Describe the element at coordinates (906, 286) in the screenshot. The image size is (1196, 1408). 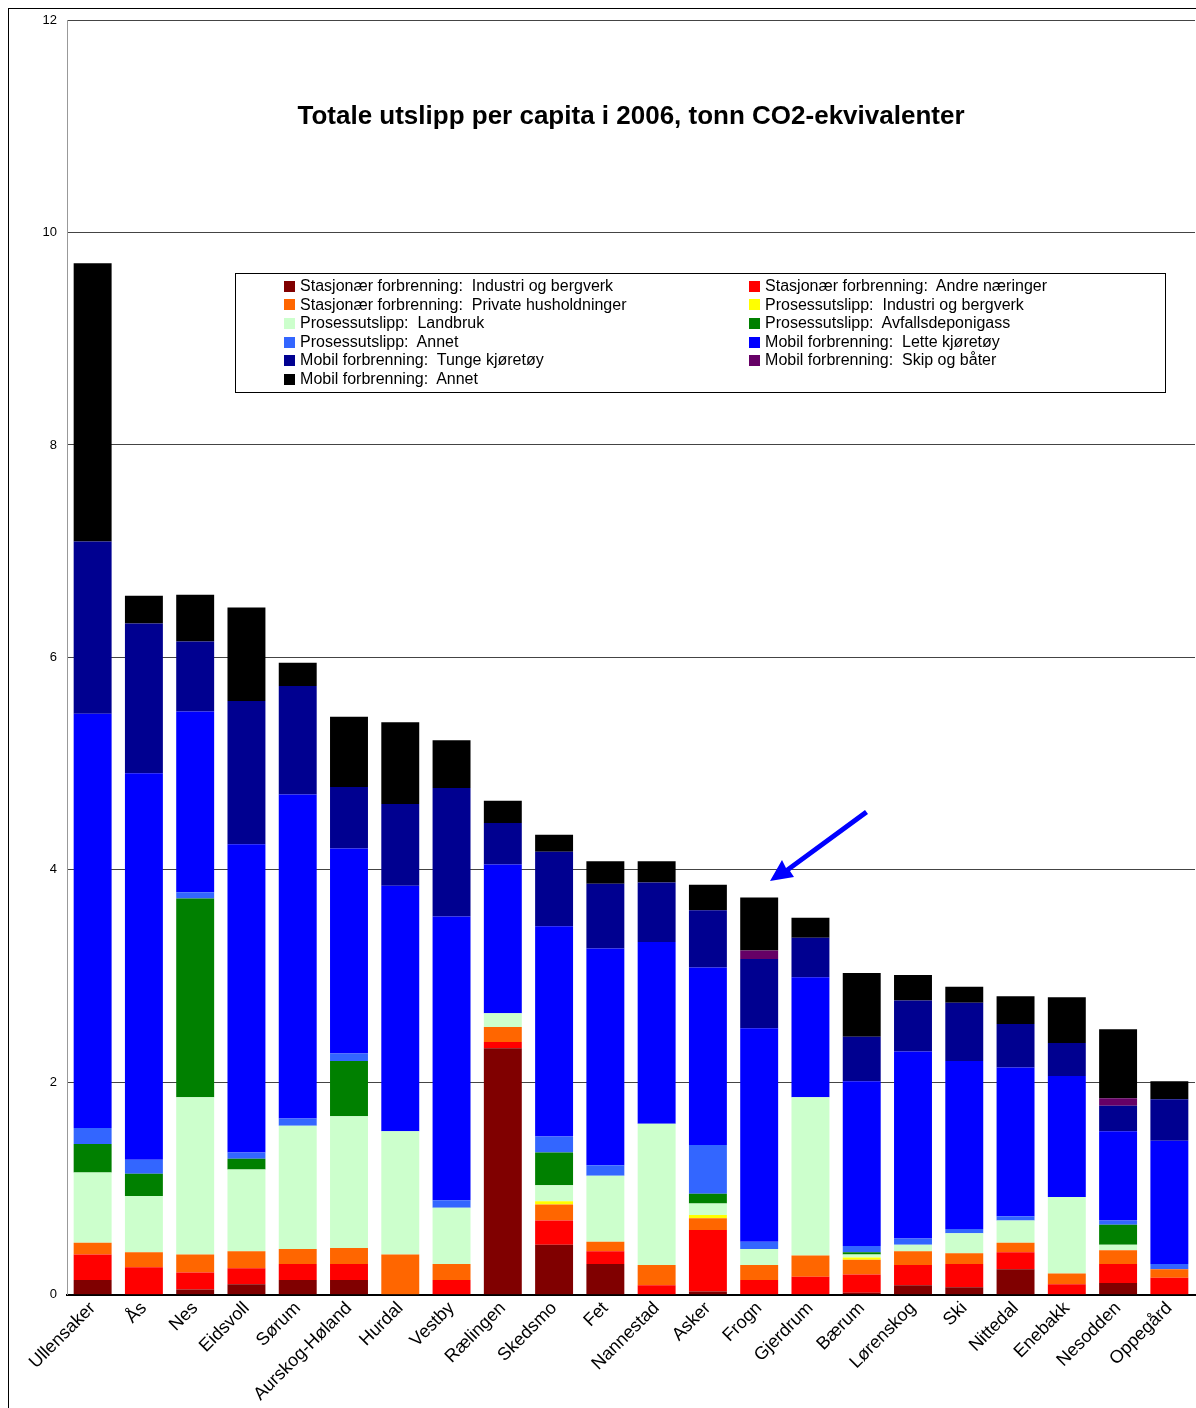
I see `legend-label: Stasjonær forbrenning: Andre næringer` at that location.